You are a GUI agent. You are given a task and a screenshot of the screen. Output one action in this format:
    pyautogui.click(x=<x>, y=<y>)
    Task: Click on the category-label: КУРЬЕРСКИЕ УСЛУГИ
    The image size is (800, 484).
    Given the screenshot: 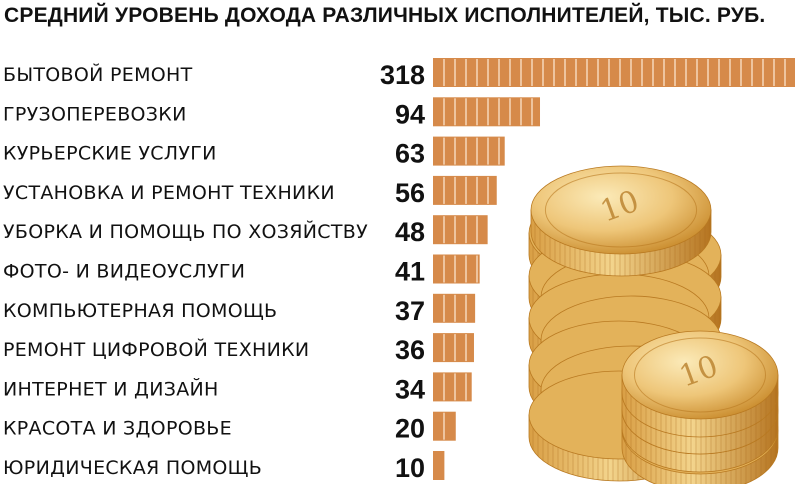 What is the action you would take?
    pyautogui.click(x=110, y=154)
    